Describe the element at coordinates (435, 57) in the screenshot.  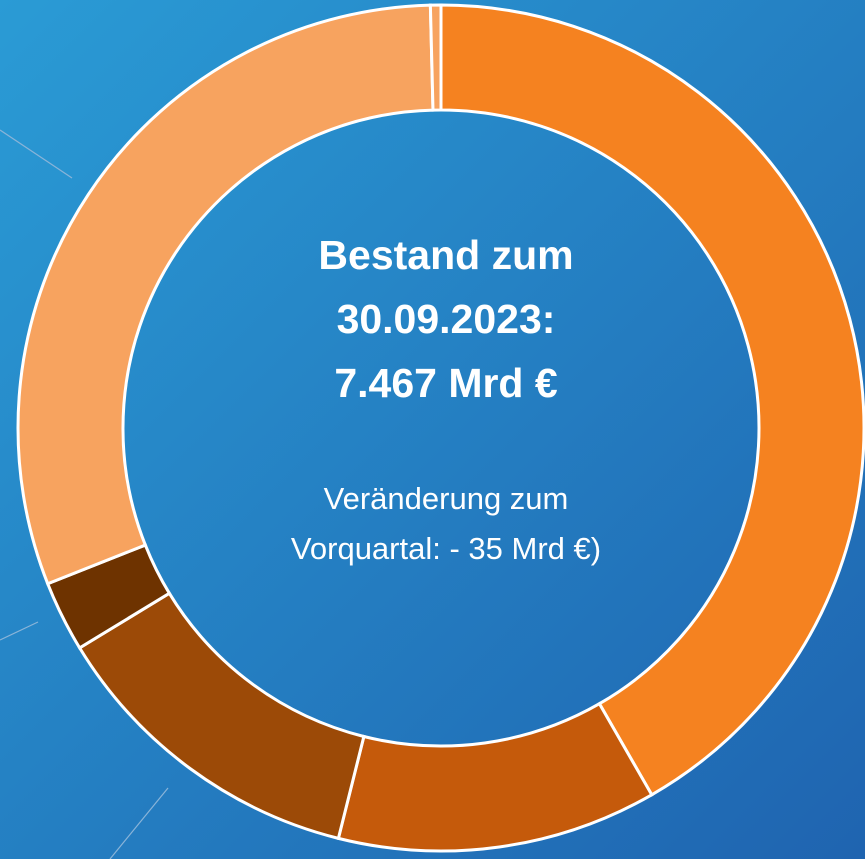
I see `donut-segment` at that location.